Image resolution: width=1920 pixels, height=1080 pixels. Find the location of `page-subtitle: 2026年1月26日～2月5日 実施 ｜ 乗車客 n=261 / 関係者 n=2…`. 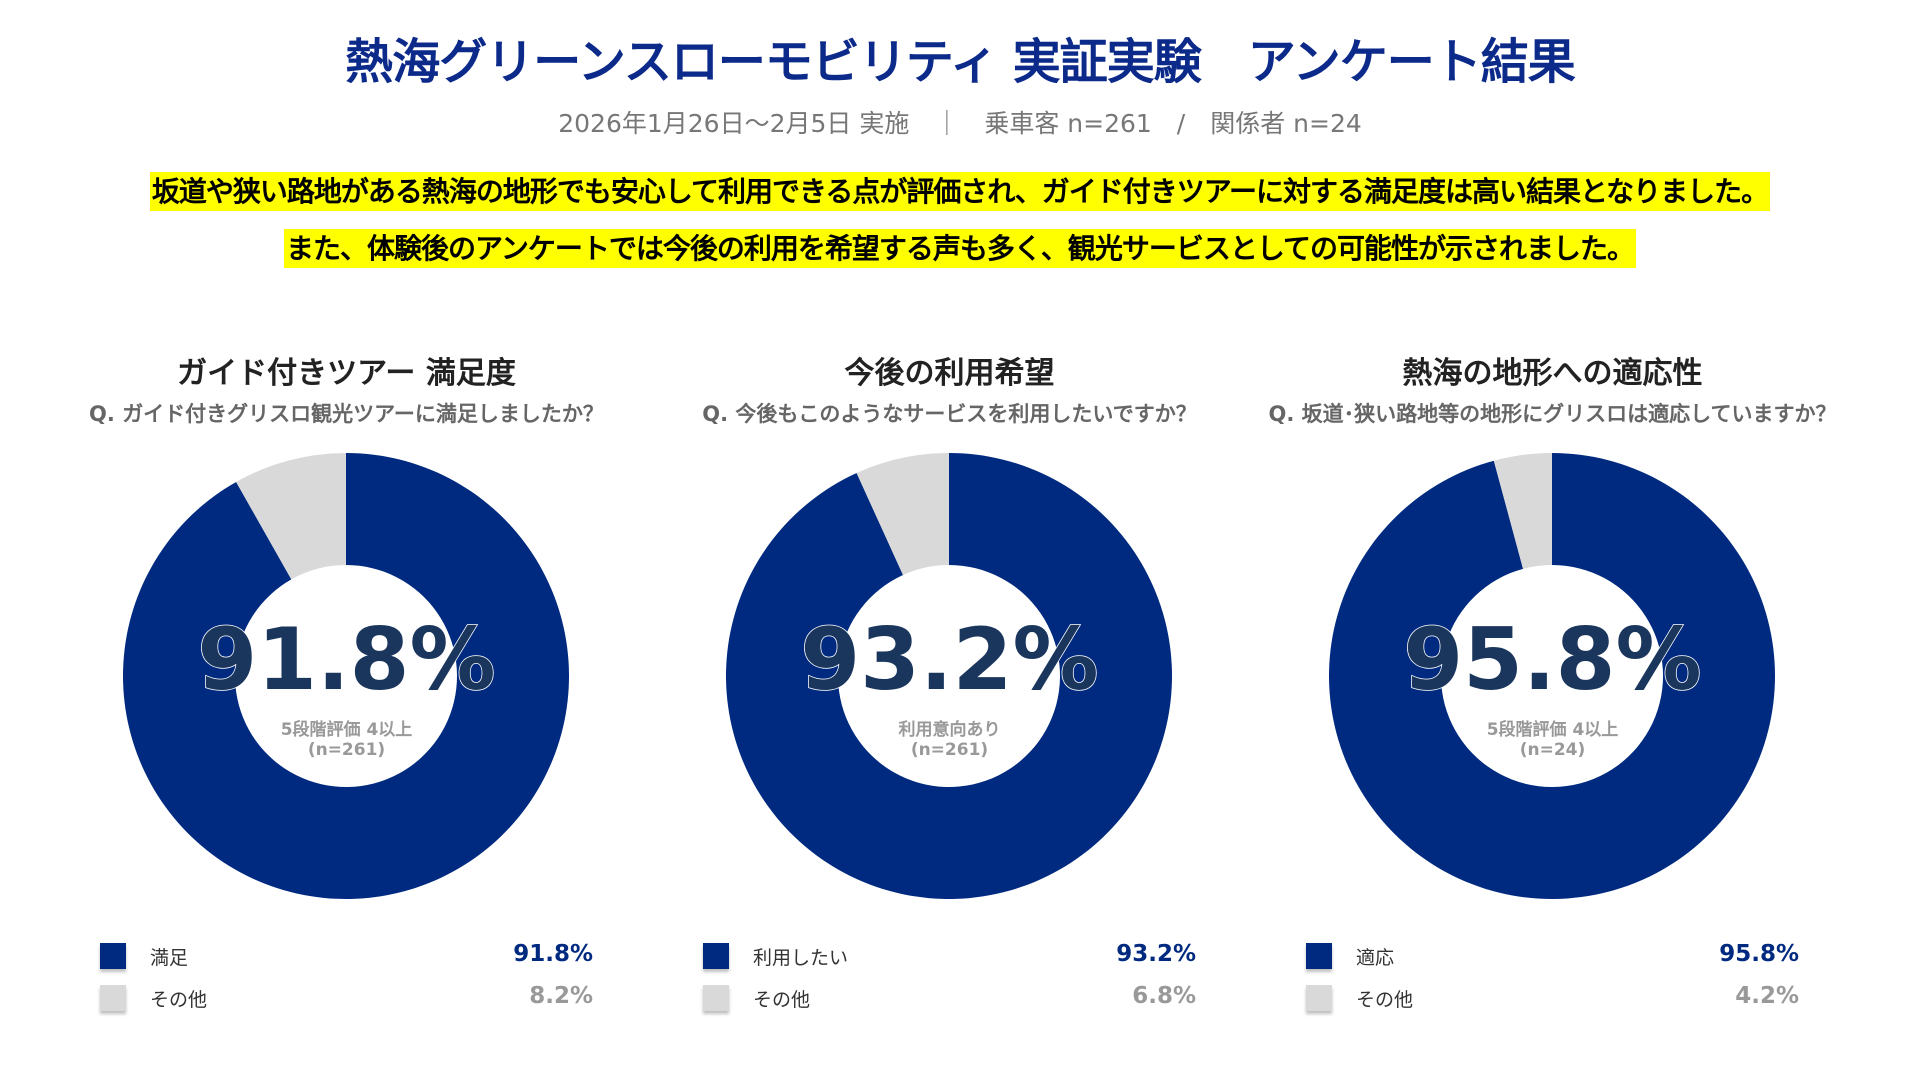

page-subtitle: 2026年1月26日～2月5日 実施 ｜ 乗車客 n=261 / 関係者 n=2… is located at coordinates (960, 123).